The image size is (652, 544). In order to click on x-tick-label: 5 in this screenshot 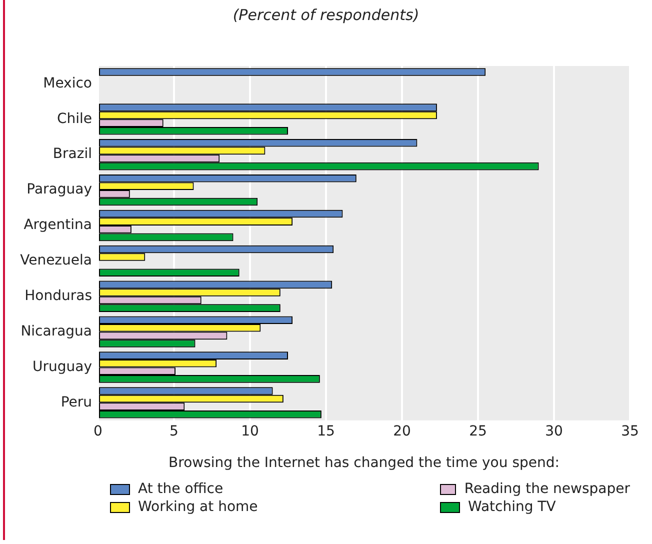, I will do `click(174, 431)`.